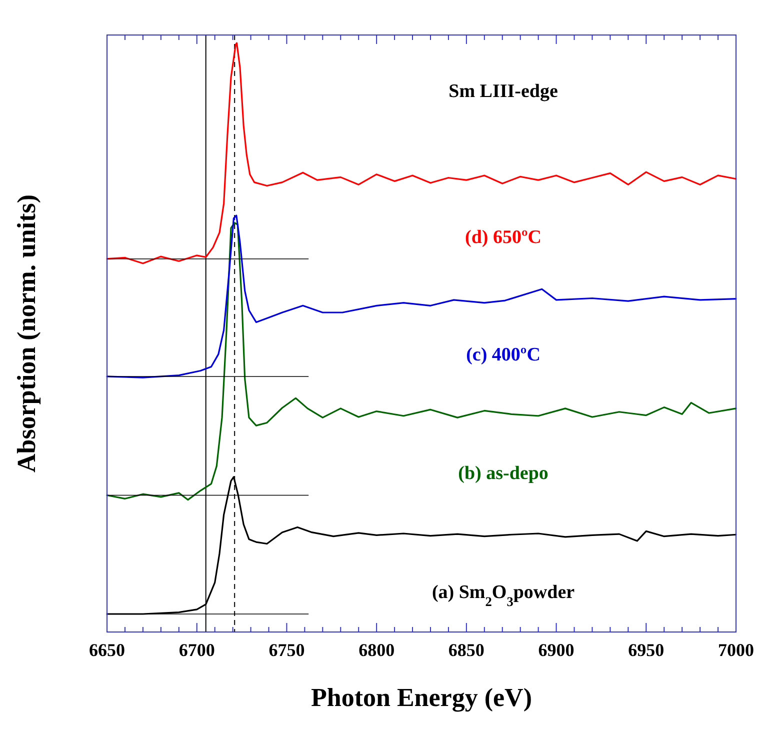  Describe the element at coordinates (421, 697) in the screenshot. I see `x-axis-title: Photon Energy (eV)` at that location.